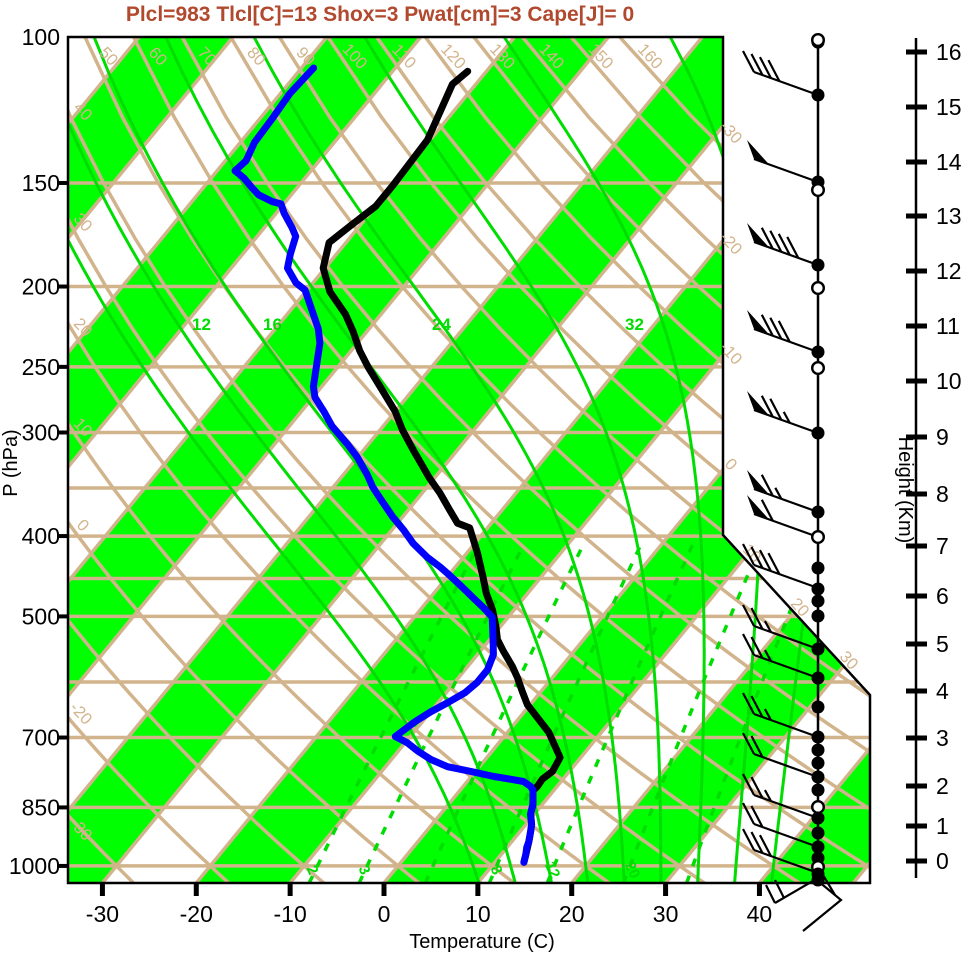  I want to click on dry-adiabat-top-label: 160, so click(650, 56).